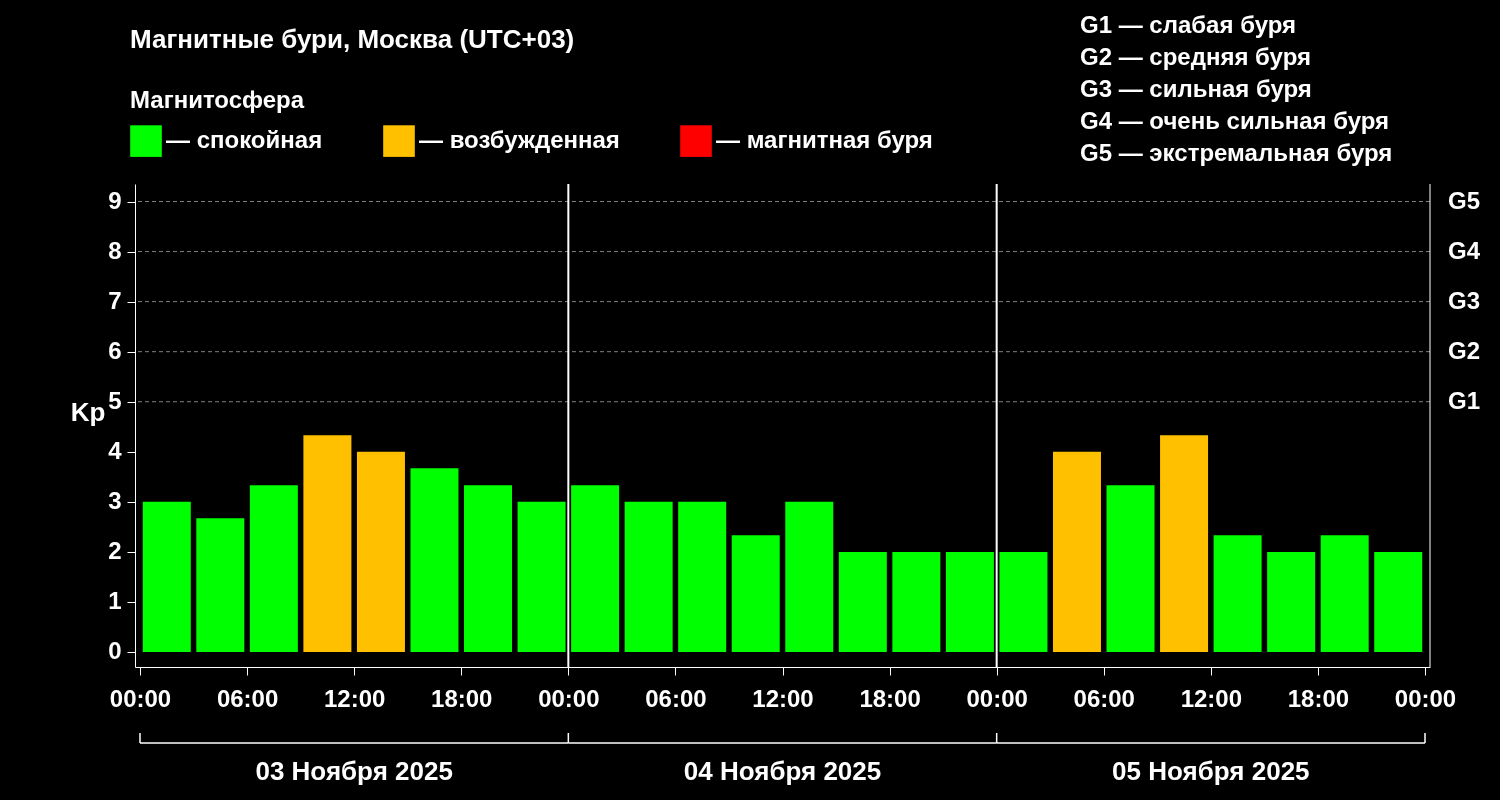 This screenshot has height=800, width=1500. Describe the element at coordinates (352, 39) in the screenshot. I see `chart-title: Магнитные бури, Москва (UTC+03)` at that location.